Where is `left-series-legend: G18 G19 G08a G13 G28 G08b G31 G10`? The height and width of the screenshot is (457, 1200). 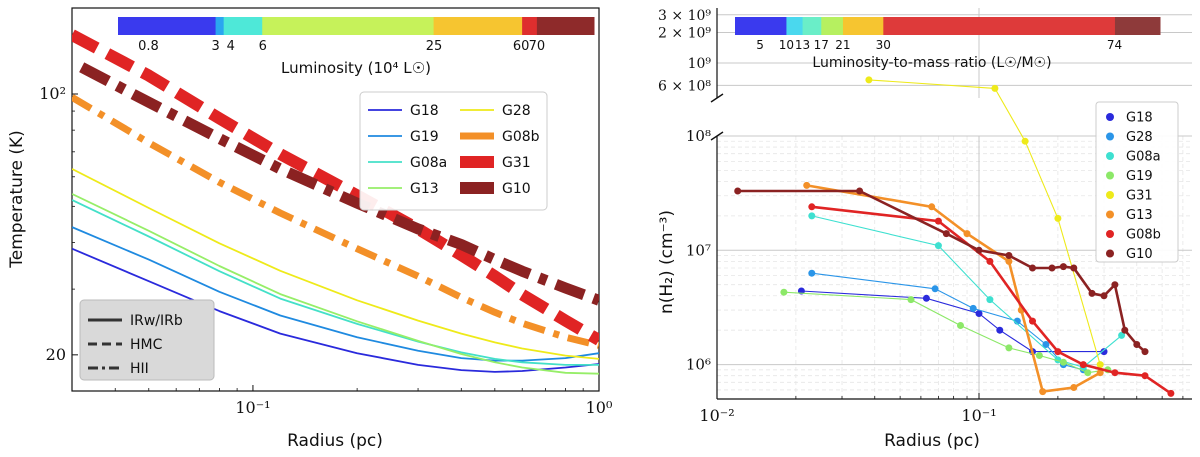
left-series-legend: G18 G19 G08a G13 G28 G08b G31 G10 is located at coordinates (453, 151).